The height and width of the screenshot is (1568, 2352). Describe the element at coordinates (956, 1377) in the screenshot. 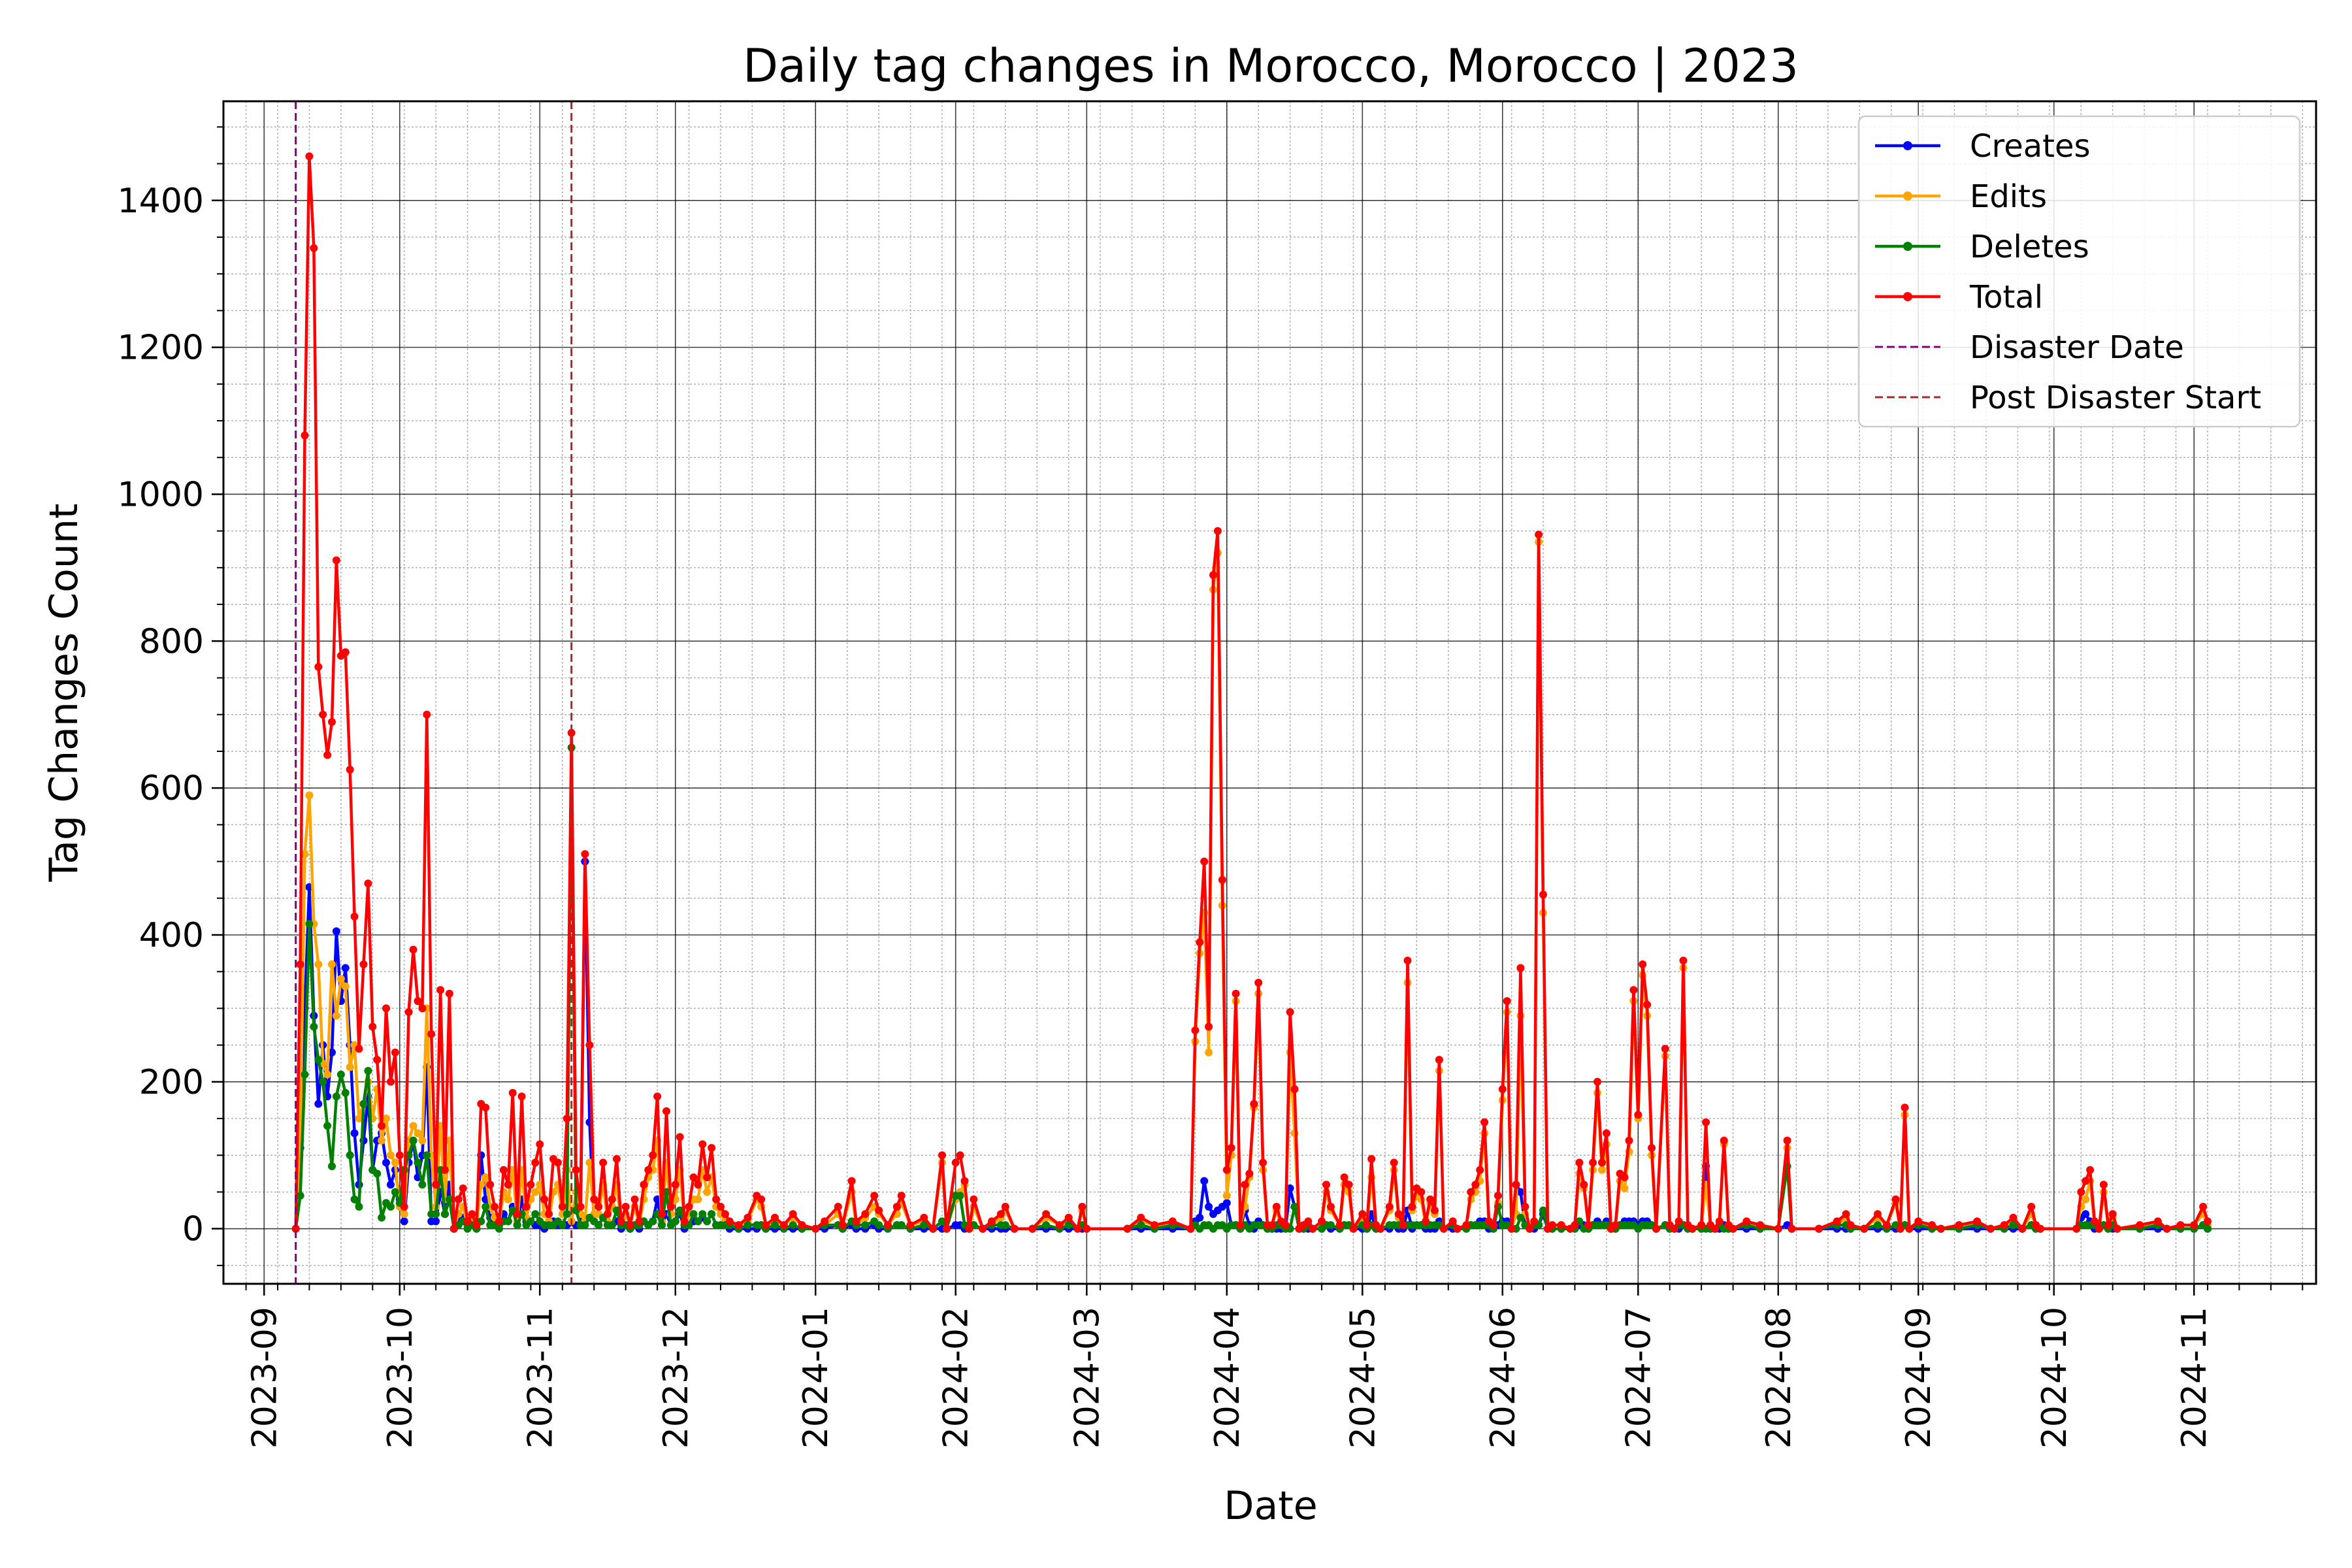

I see `x-tick-label: 2024-02` at that location.